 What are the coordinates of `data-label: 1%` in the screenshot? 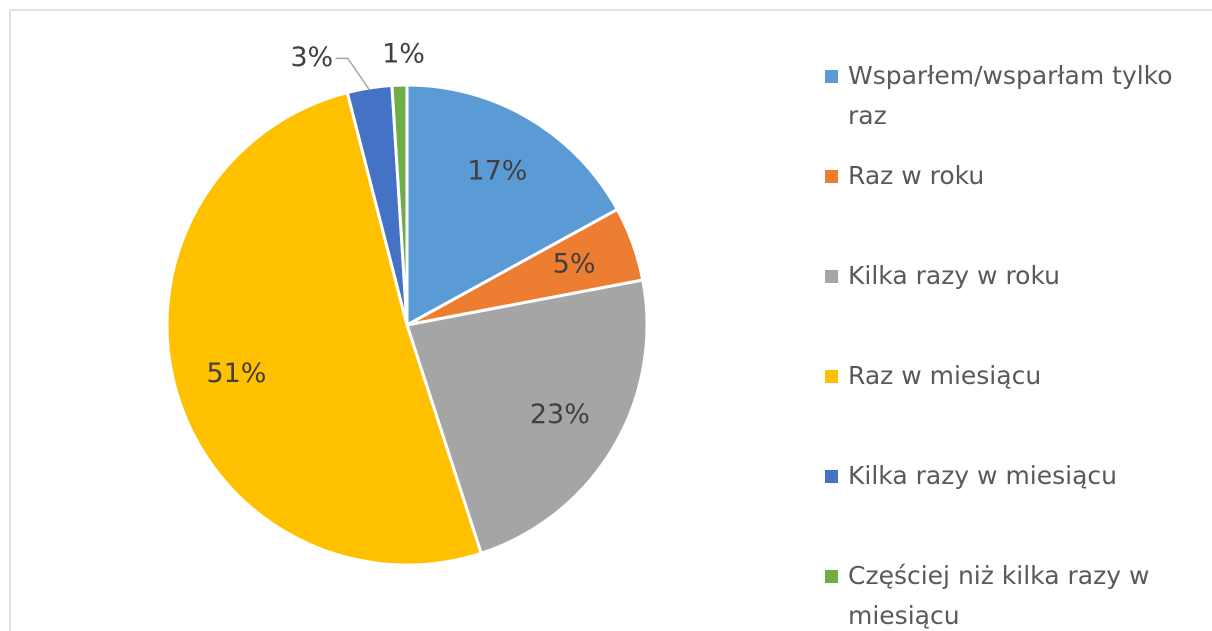 It's located at (403, 54).